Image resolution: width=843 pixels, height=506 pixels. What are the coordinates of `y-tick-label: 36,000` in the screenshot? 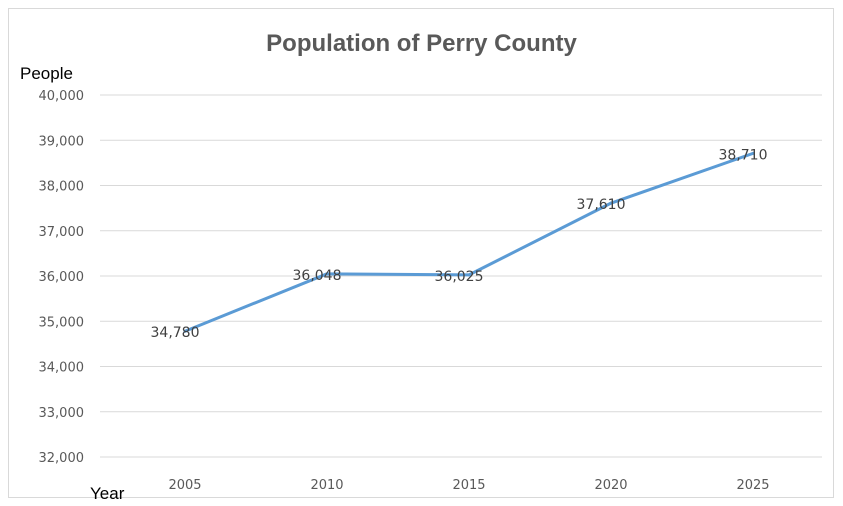 It's located at (62, 277).